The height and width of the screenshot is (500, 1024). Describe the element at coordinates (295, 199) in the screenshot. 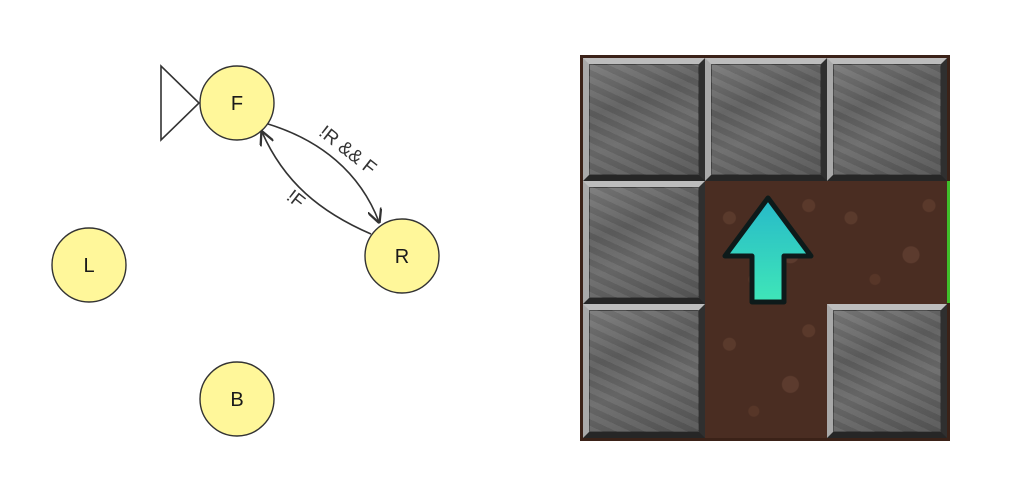

I see `edge-label-r-to-f: !F` at that location.